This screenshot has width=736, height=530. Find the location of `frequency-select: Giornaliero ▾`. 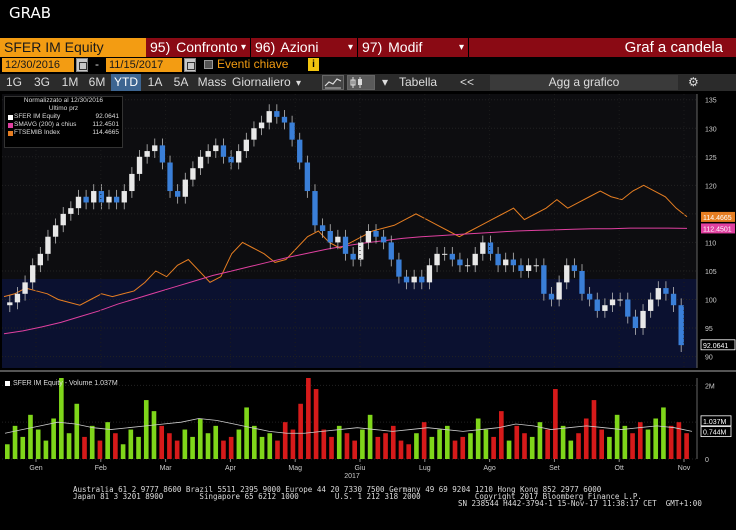

frequency-select: Giornaliero ▾ is located at coordinates (273, 82).